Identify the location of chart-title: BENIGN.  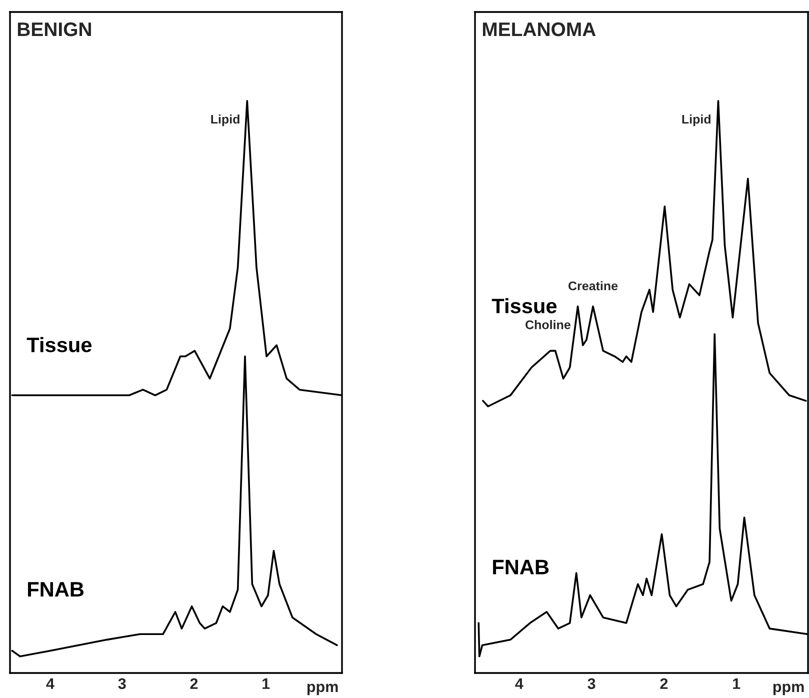
(54, 29).